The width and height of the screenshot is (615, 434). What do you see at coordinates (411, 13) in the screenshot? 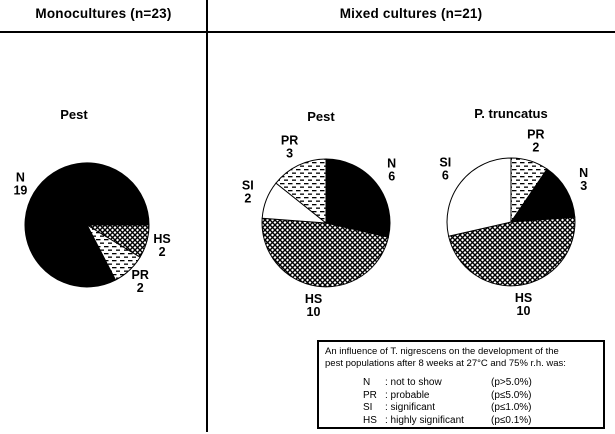
I see `panel-header-mixed-cultures: Mixed cultures (n=21)` at bounding box center [411, 13].